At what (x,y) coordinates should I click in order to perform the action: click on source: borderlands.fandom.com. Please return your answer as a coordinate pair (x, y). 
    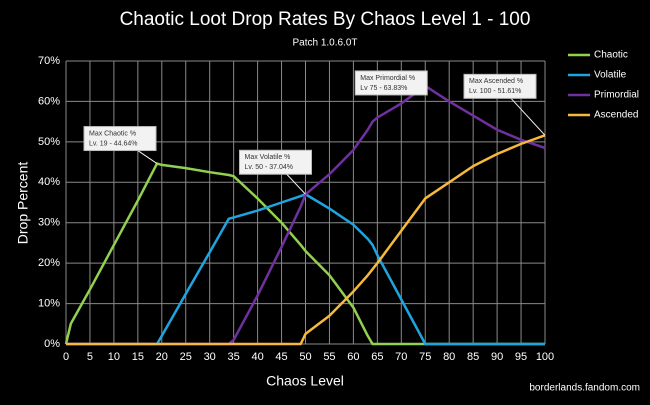
    Looking at the image, I should click on (584, 388).